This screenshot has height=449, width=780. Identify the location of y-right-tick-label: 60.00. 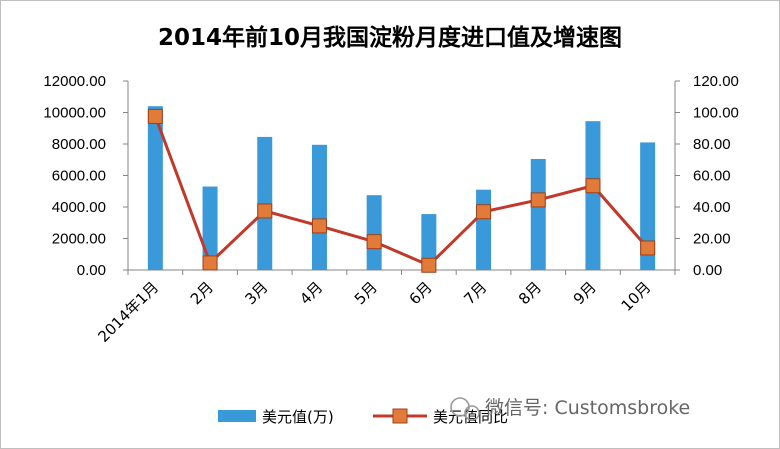
(712, 176).